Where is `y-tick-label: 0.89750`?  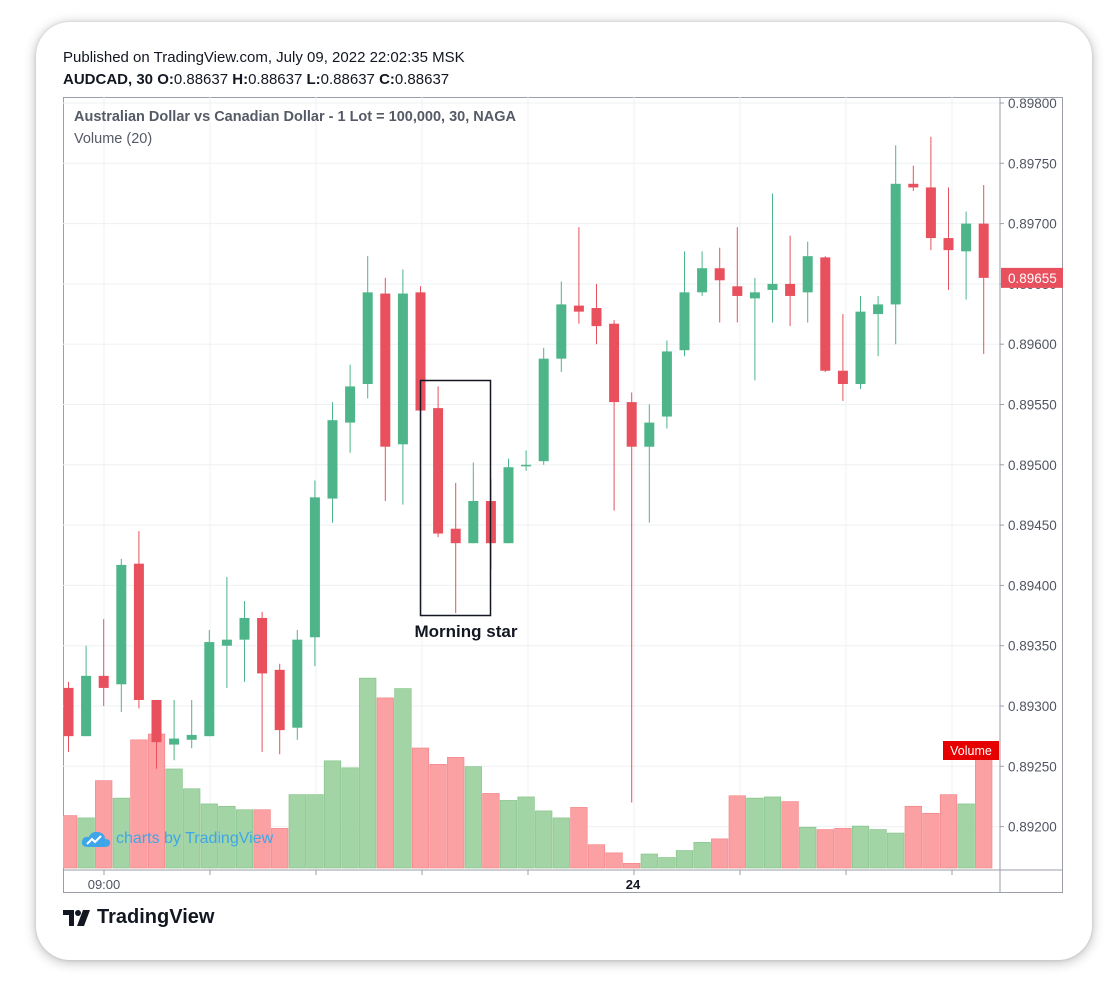 y-tick-label: 0.89750 is located at coordinates (1032, 163).